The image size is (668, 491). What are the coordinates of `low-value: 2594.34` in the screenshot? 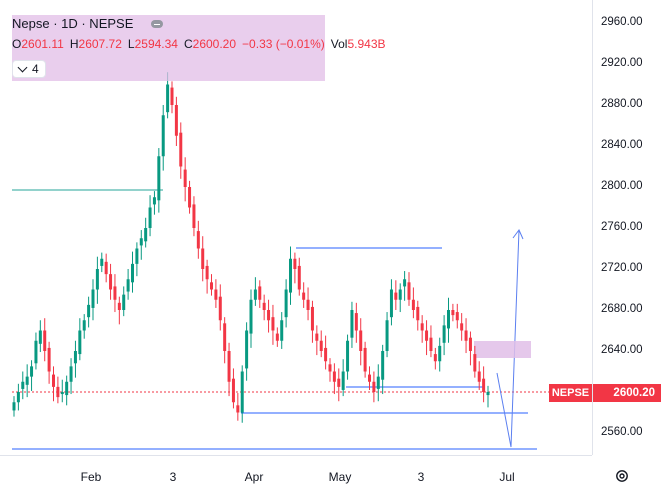 It's located at (156, 44).